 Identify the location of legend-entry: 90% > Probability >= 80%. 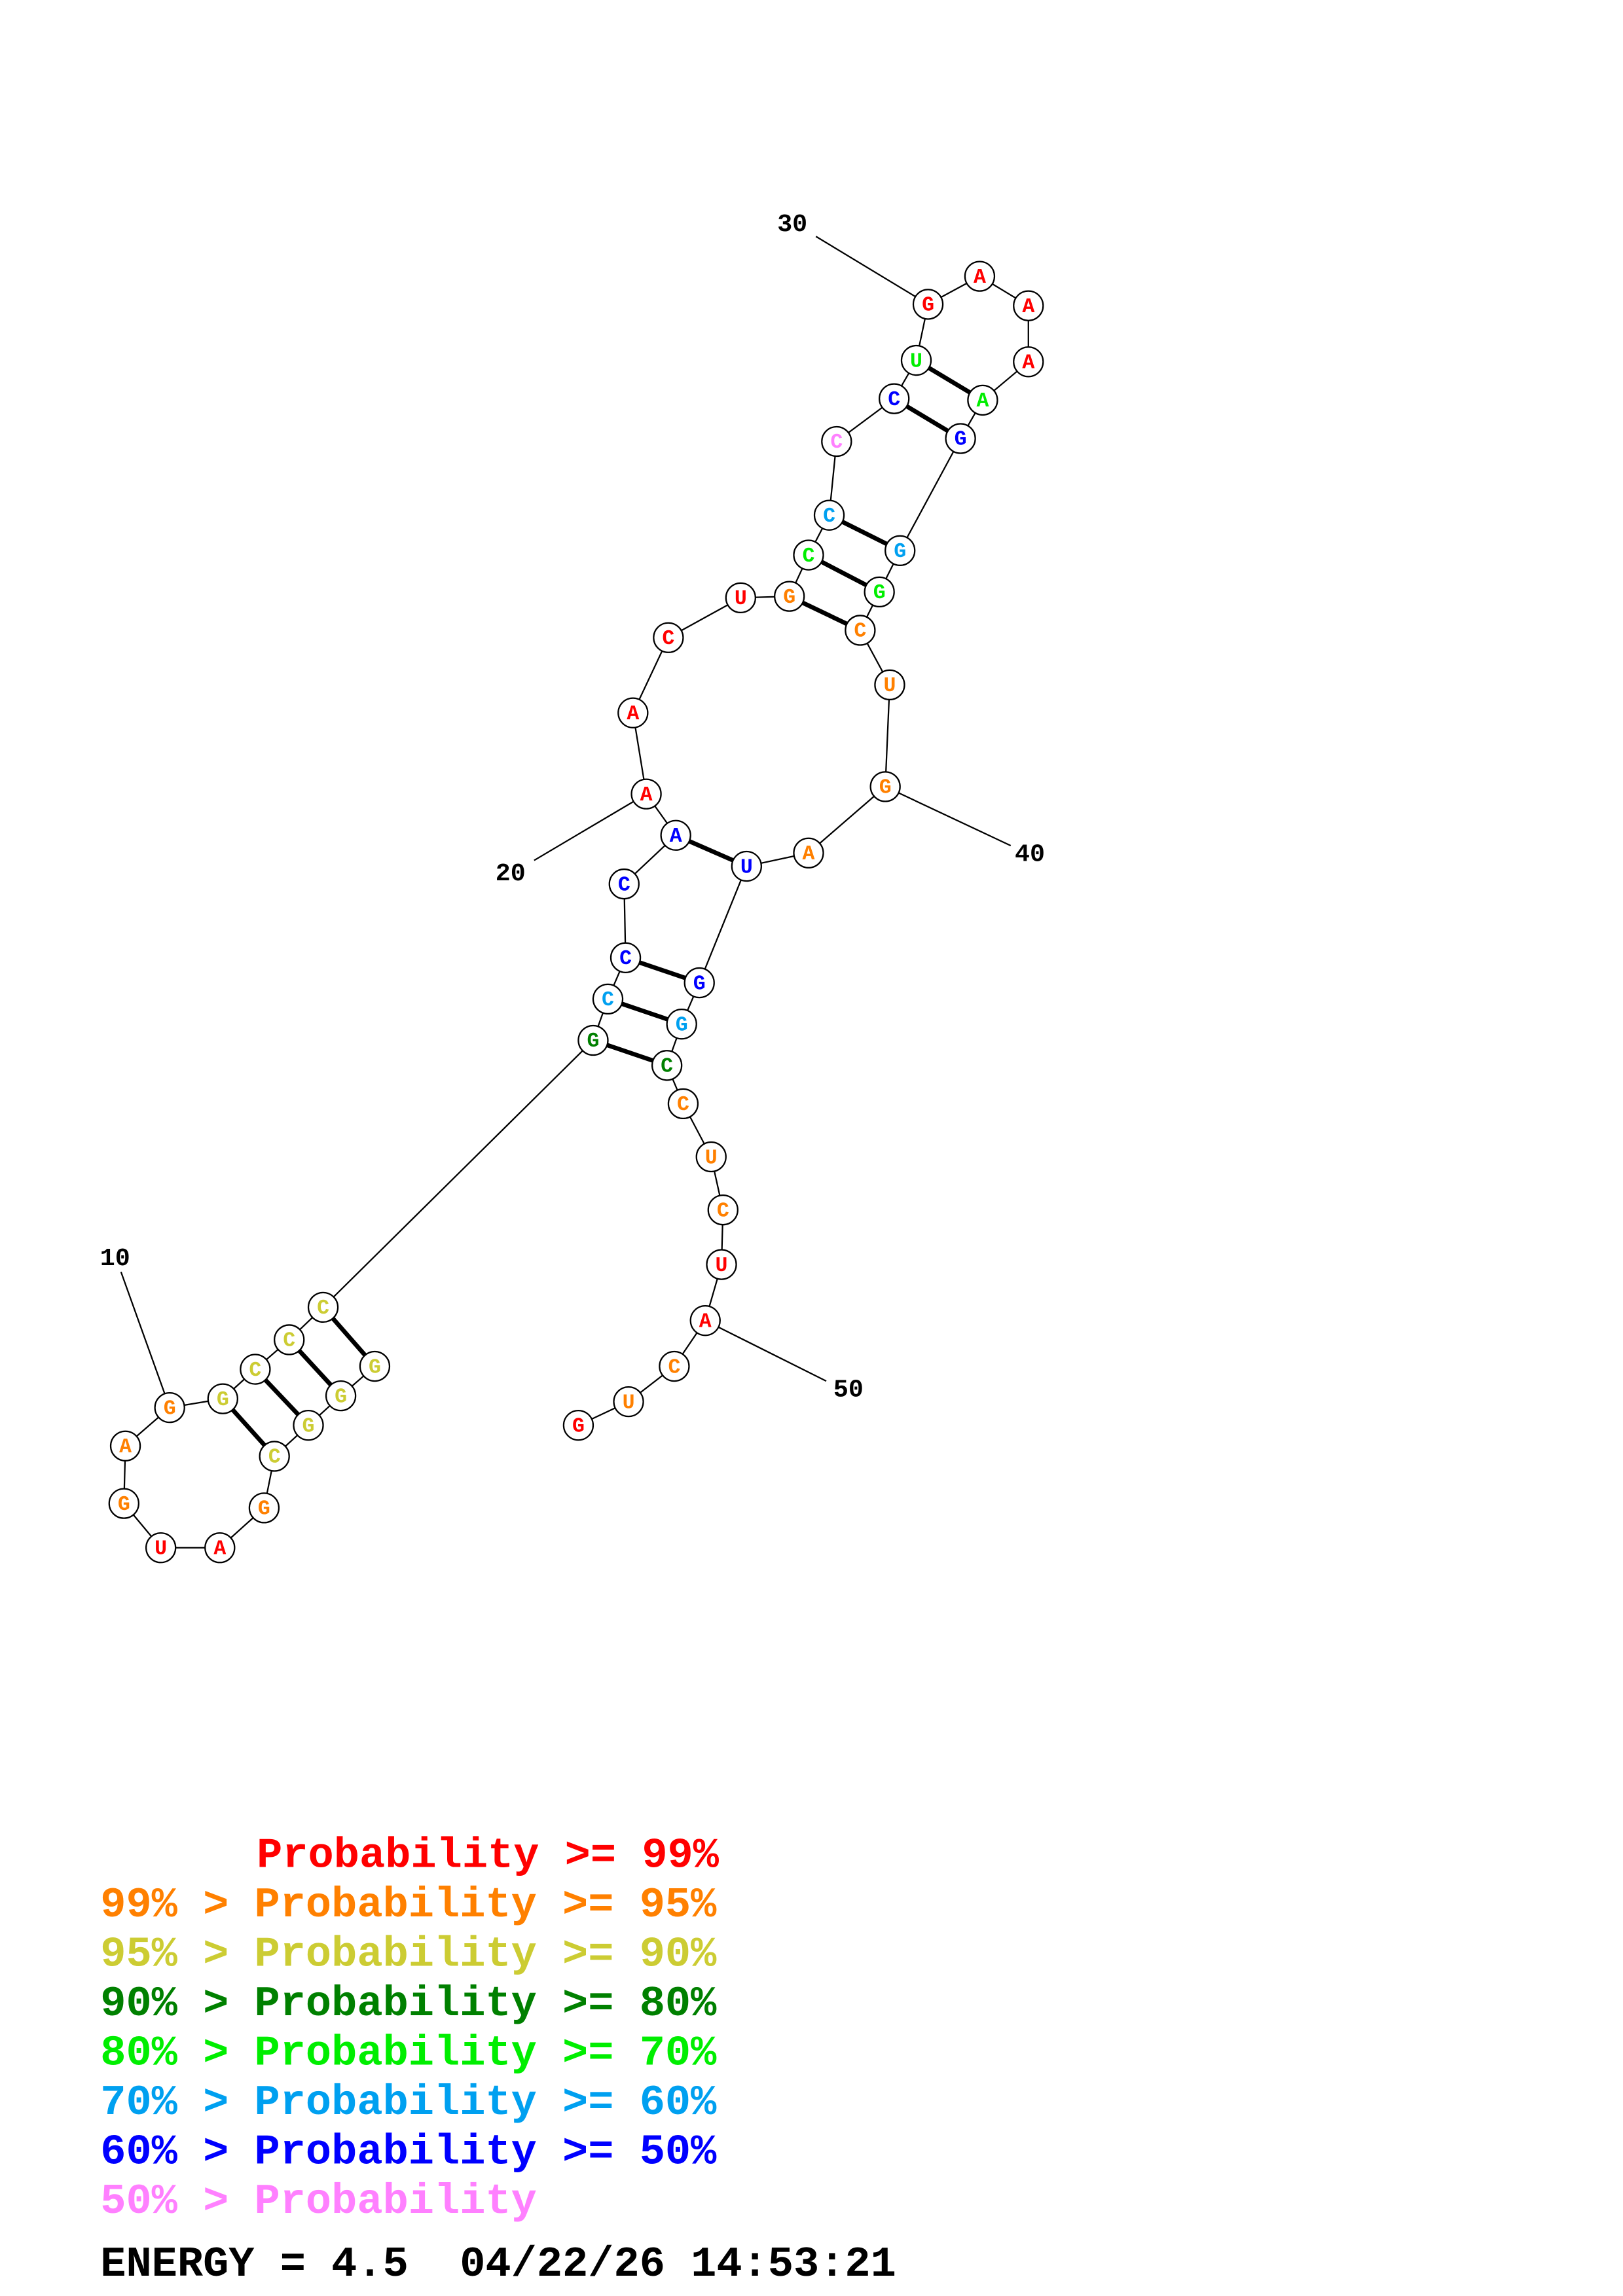
(408, 2004).